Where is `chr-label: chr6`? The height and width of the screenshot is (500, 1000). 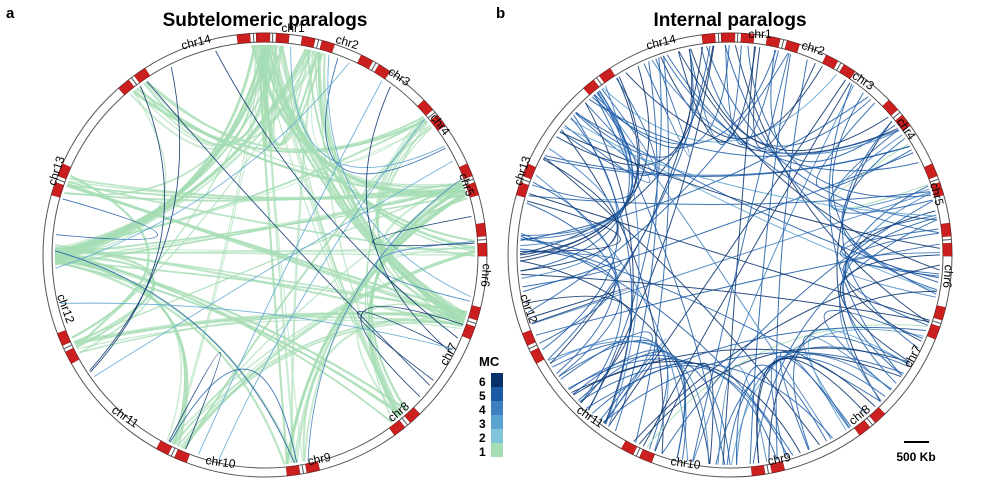
chr-label: chr6 is located at coordinates (486, 275).